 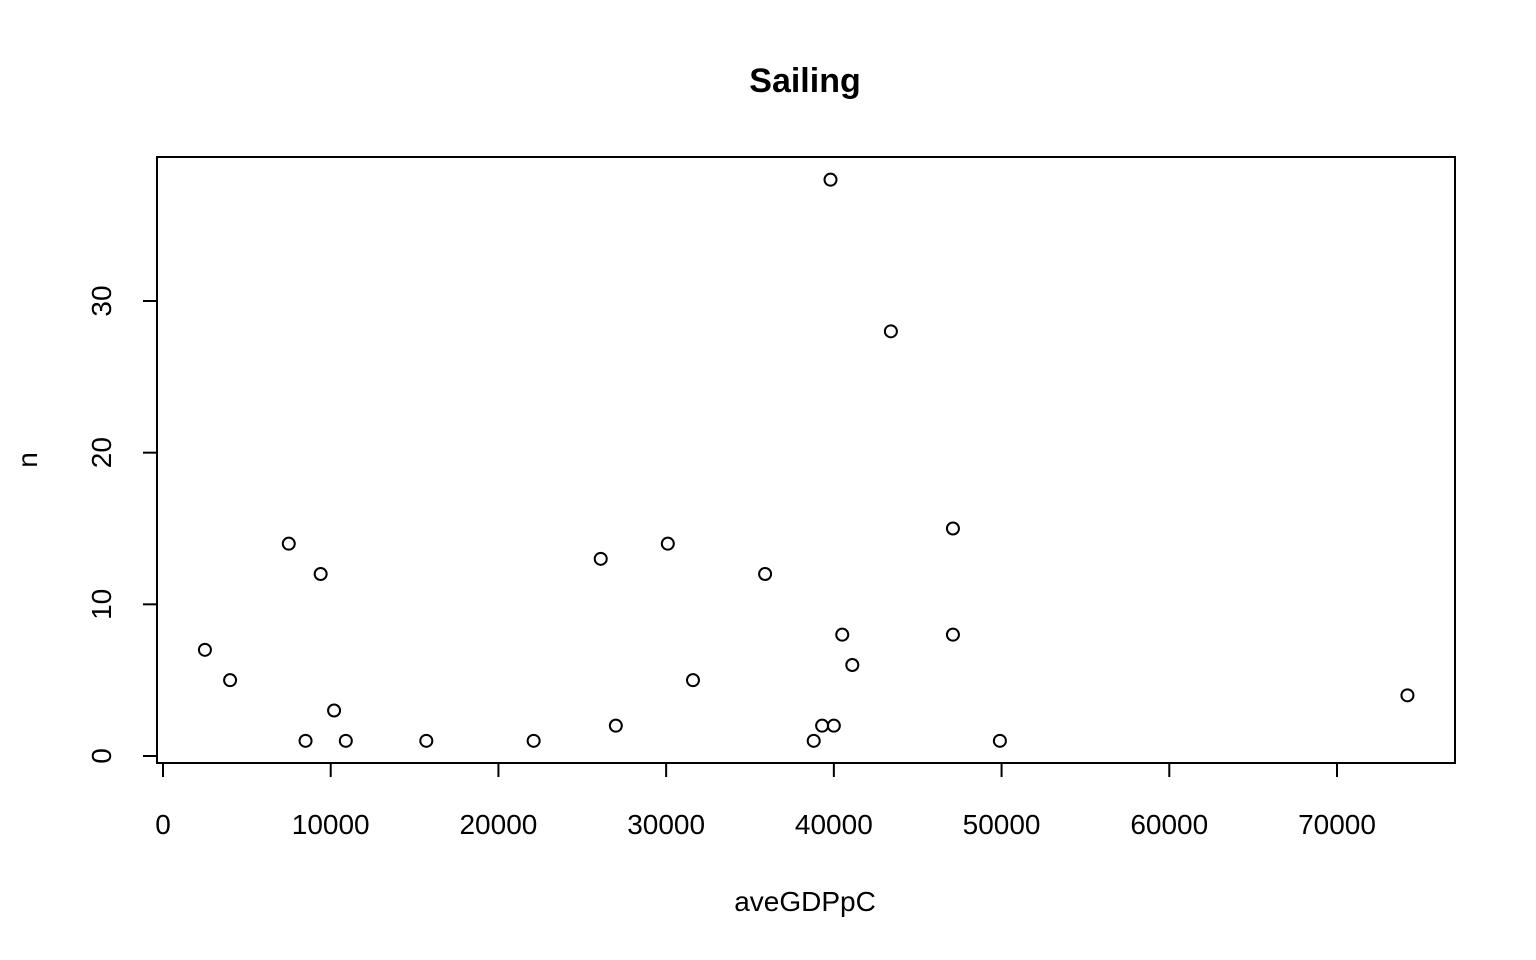 What do you see at coordinates (1002, 824) in the screenshot?
I see `x-tick-label: 50000` at bounding box center [1002, 824].